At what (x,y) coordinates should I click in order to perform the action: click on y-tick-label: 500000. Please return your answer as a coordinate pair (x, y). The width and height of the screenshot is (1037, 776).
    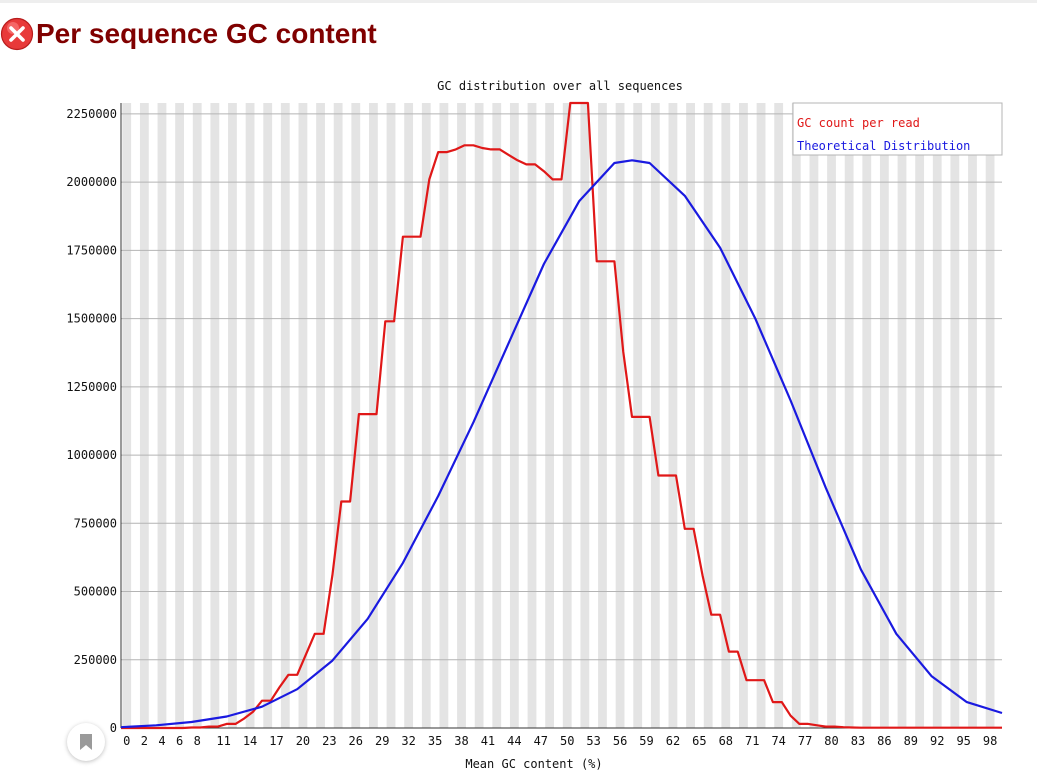
    Looking at the image, I should click on (95, 592).